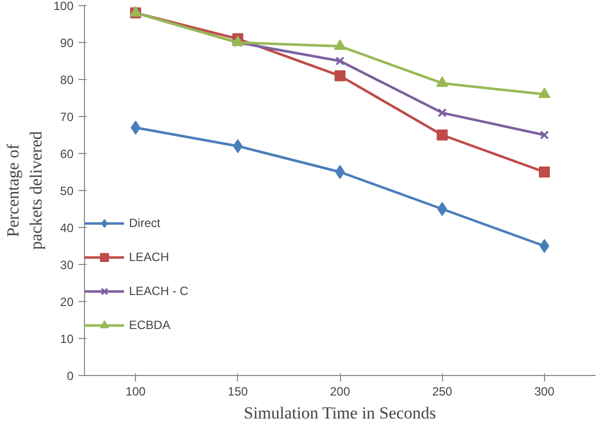 The height and width of the screenshot is (430, 605). Describe the element at coordinates (149, 257) in the screenshot. I see `legend-label: LEACH` at that location.